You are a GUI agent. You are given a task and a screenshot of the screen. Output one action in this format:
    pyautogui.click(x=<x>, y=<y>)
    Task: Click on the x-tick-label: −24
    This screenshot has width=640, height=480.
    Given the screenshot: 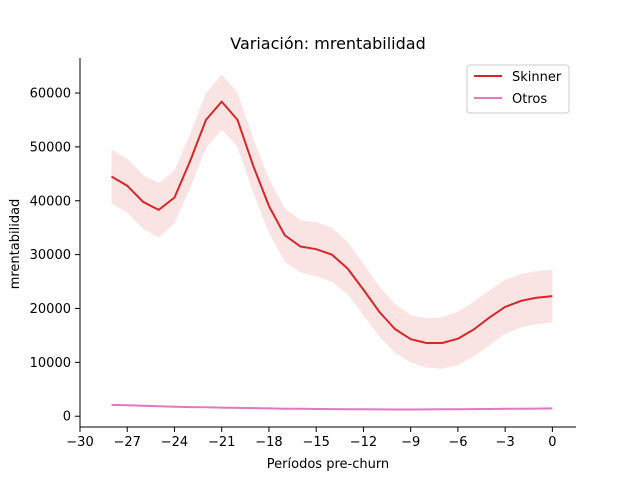 What is the action you would take?
    pyautogui.click(x=174, y=442)
    